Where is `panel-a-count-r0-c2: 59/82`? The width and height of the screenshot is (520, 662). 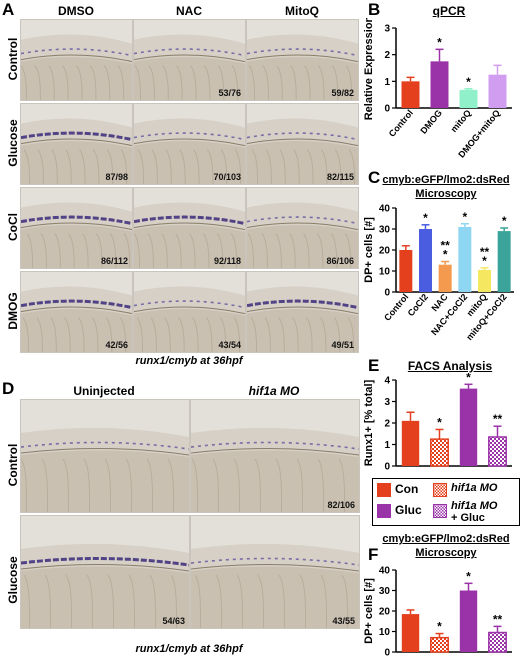 panel-a-count-r0-c2: 59/82 is located at coordinates (342, 93).